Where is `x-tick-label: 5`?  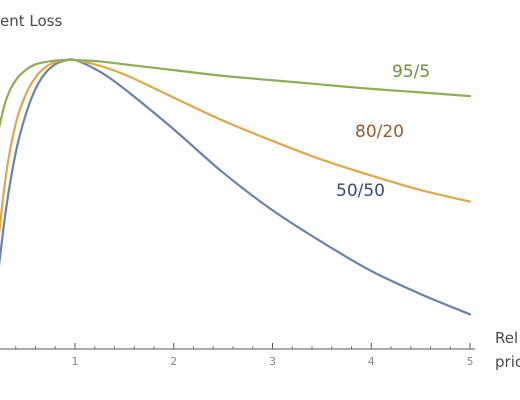
x-tick-label: 5 is located at coordinates (470, 361).